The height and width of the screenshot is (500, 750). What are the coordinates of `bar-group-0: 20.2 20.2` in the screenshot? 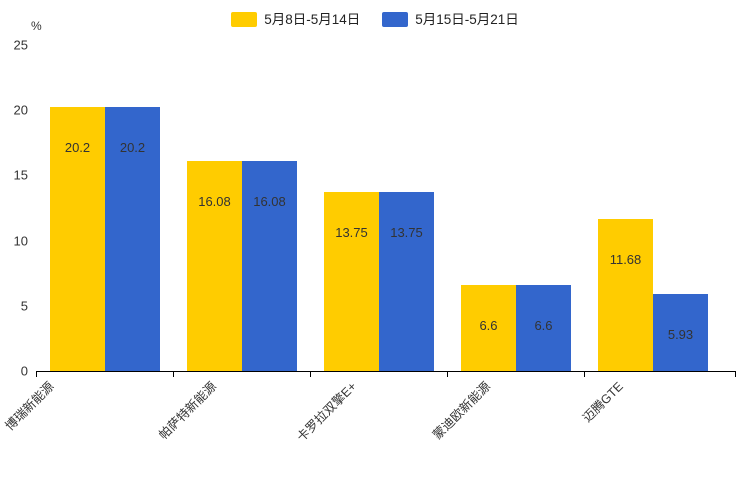 It's located at (105, 239).